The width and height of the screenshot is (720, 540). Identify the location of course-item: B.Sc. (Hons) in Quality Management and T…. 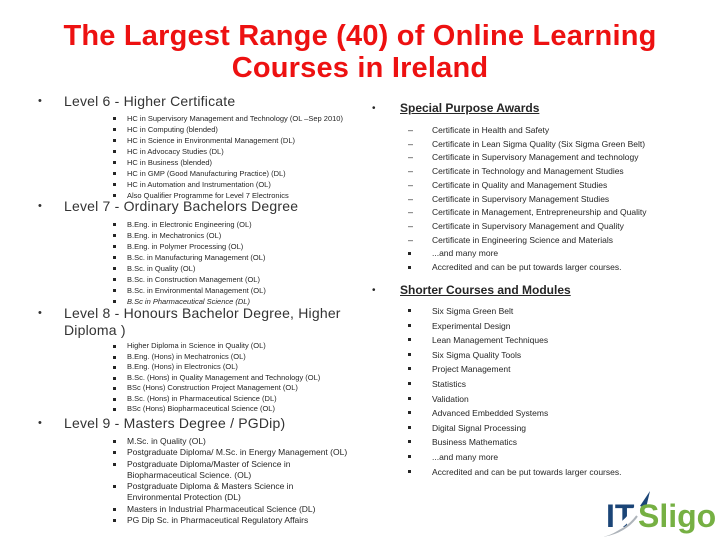
(241, 378).